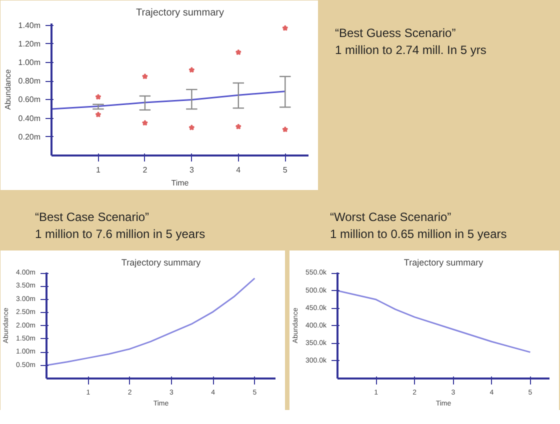  I want to click on y-tick-label: 1.00m, so click(29, 63).